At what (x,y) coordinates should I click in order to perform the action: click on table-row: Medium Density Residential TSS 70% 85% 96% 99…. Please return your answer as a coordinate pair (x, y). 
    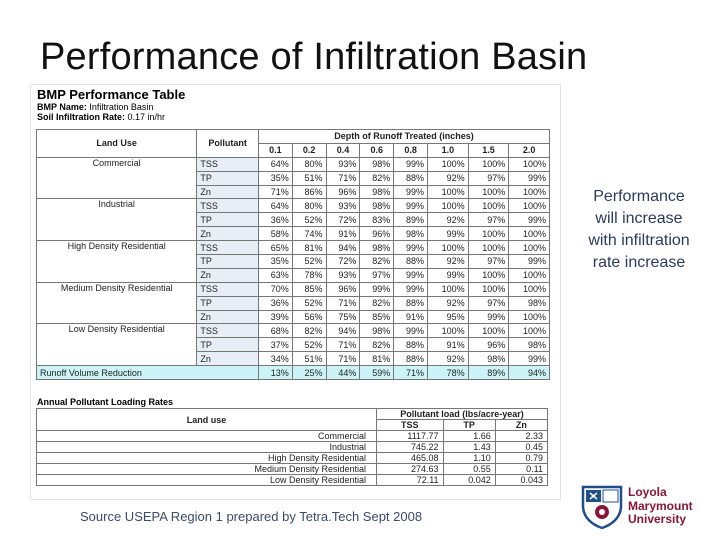
    Looking at the image, I should click on (292, 303).